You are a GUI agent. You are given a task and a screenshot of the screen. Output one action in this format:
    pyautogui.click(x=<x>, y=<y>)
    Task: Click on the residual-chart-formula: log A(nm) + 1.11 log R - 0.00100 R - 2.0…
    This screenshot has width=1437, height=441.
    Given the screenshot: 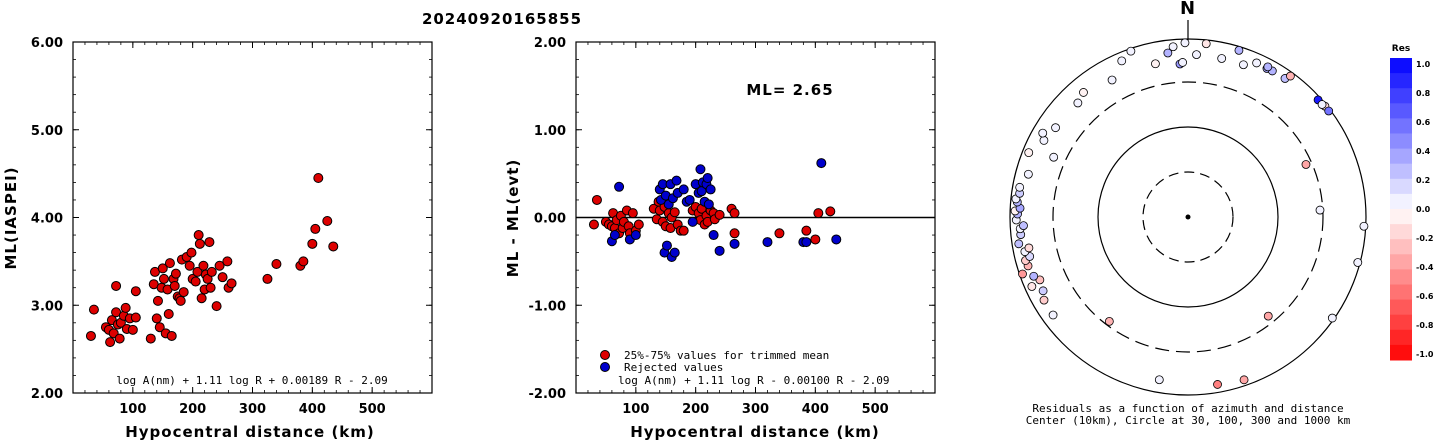 What is the action you would take?
    pyautogui.click(x=754, y=380)
    